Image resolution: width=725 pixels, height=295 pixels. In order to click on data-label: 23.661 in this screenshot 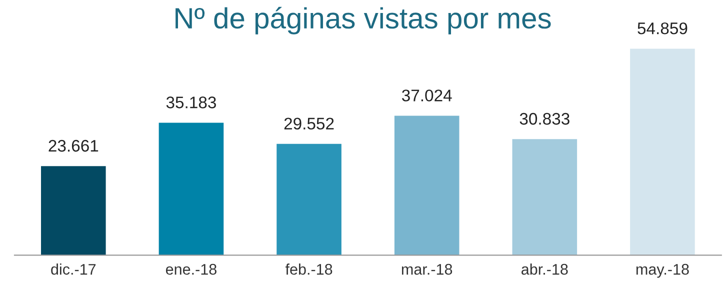, I will do `click(73, 146)`.